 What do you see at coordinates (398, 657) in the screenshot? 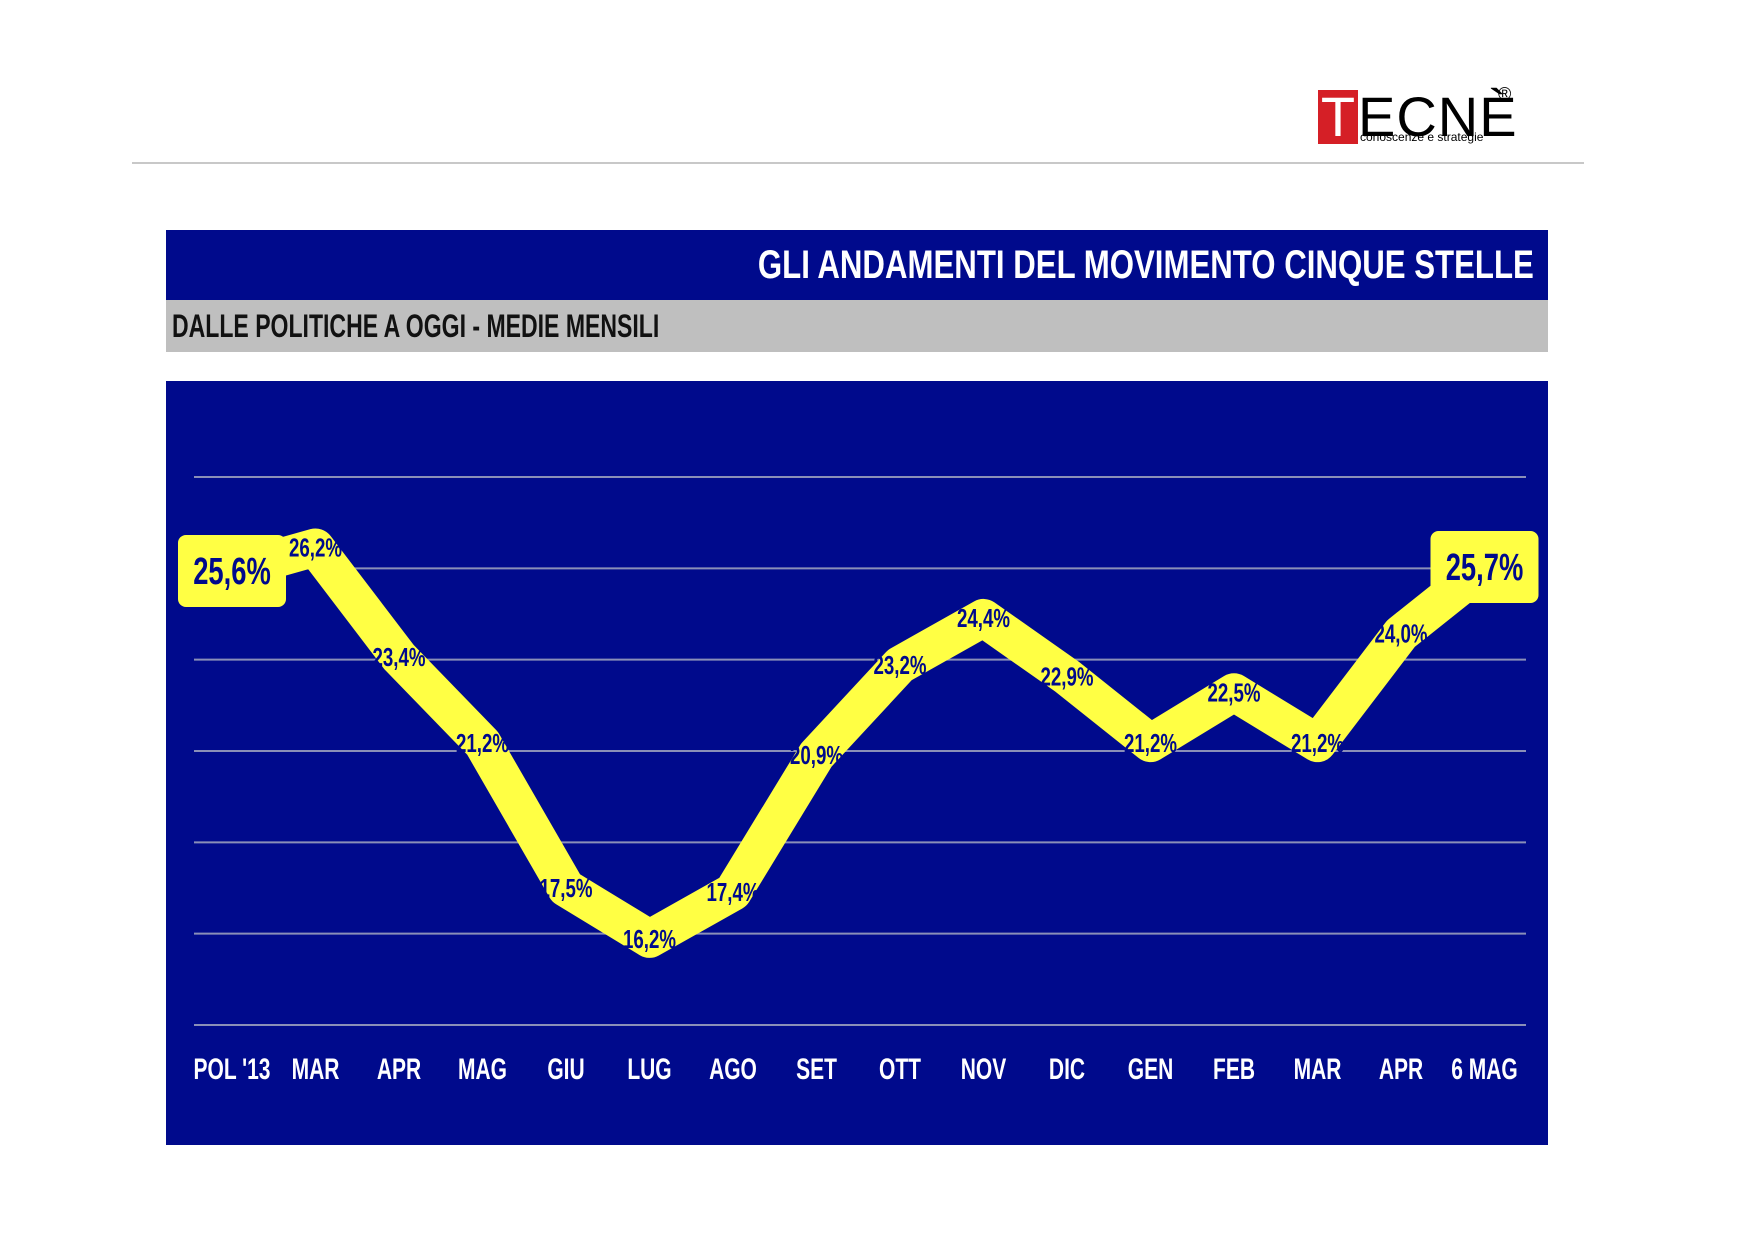
I see `data-label: 23,4%` at bounding box center [398, 657].